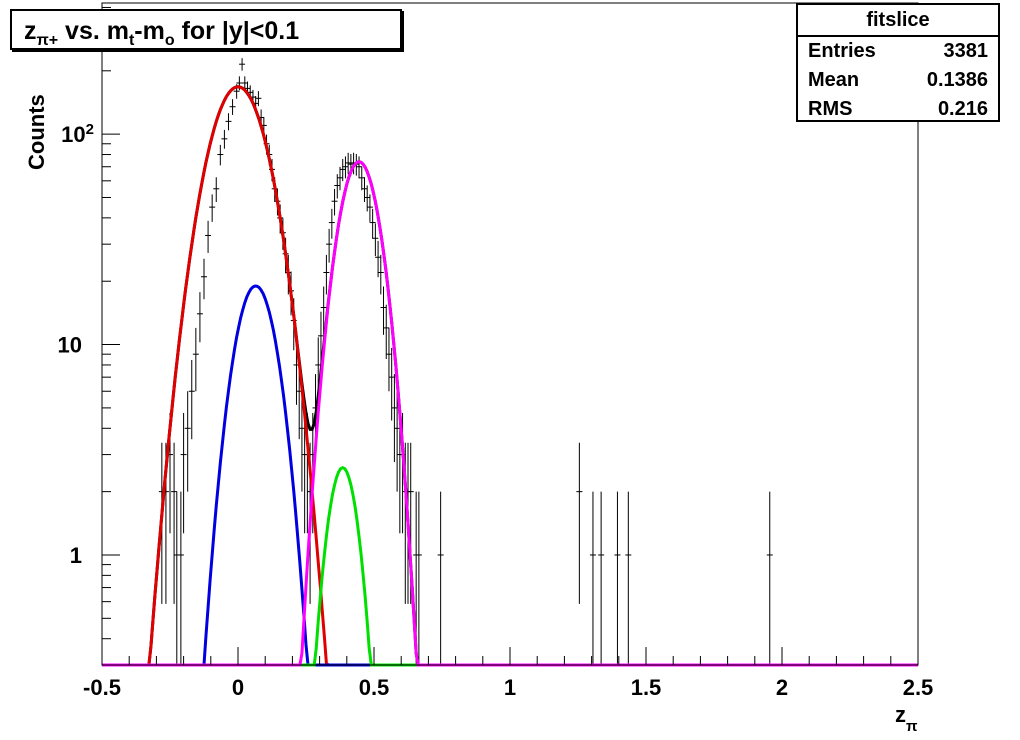 This screenshot has width=1020, height=740. I want to click on y-axis-title: Counts, so click(36, 132).